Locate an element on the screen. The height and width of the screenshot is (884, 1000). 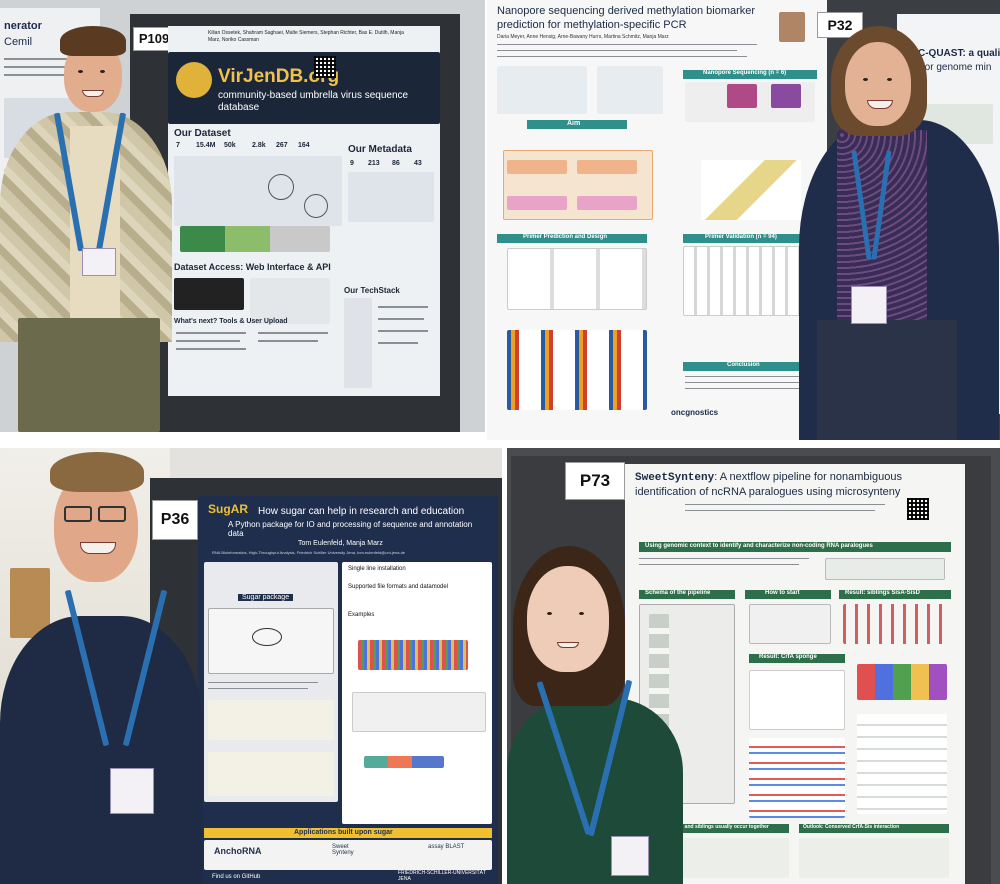
outlook2-bar is located at coordinates (874, 828).